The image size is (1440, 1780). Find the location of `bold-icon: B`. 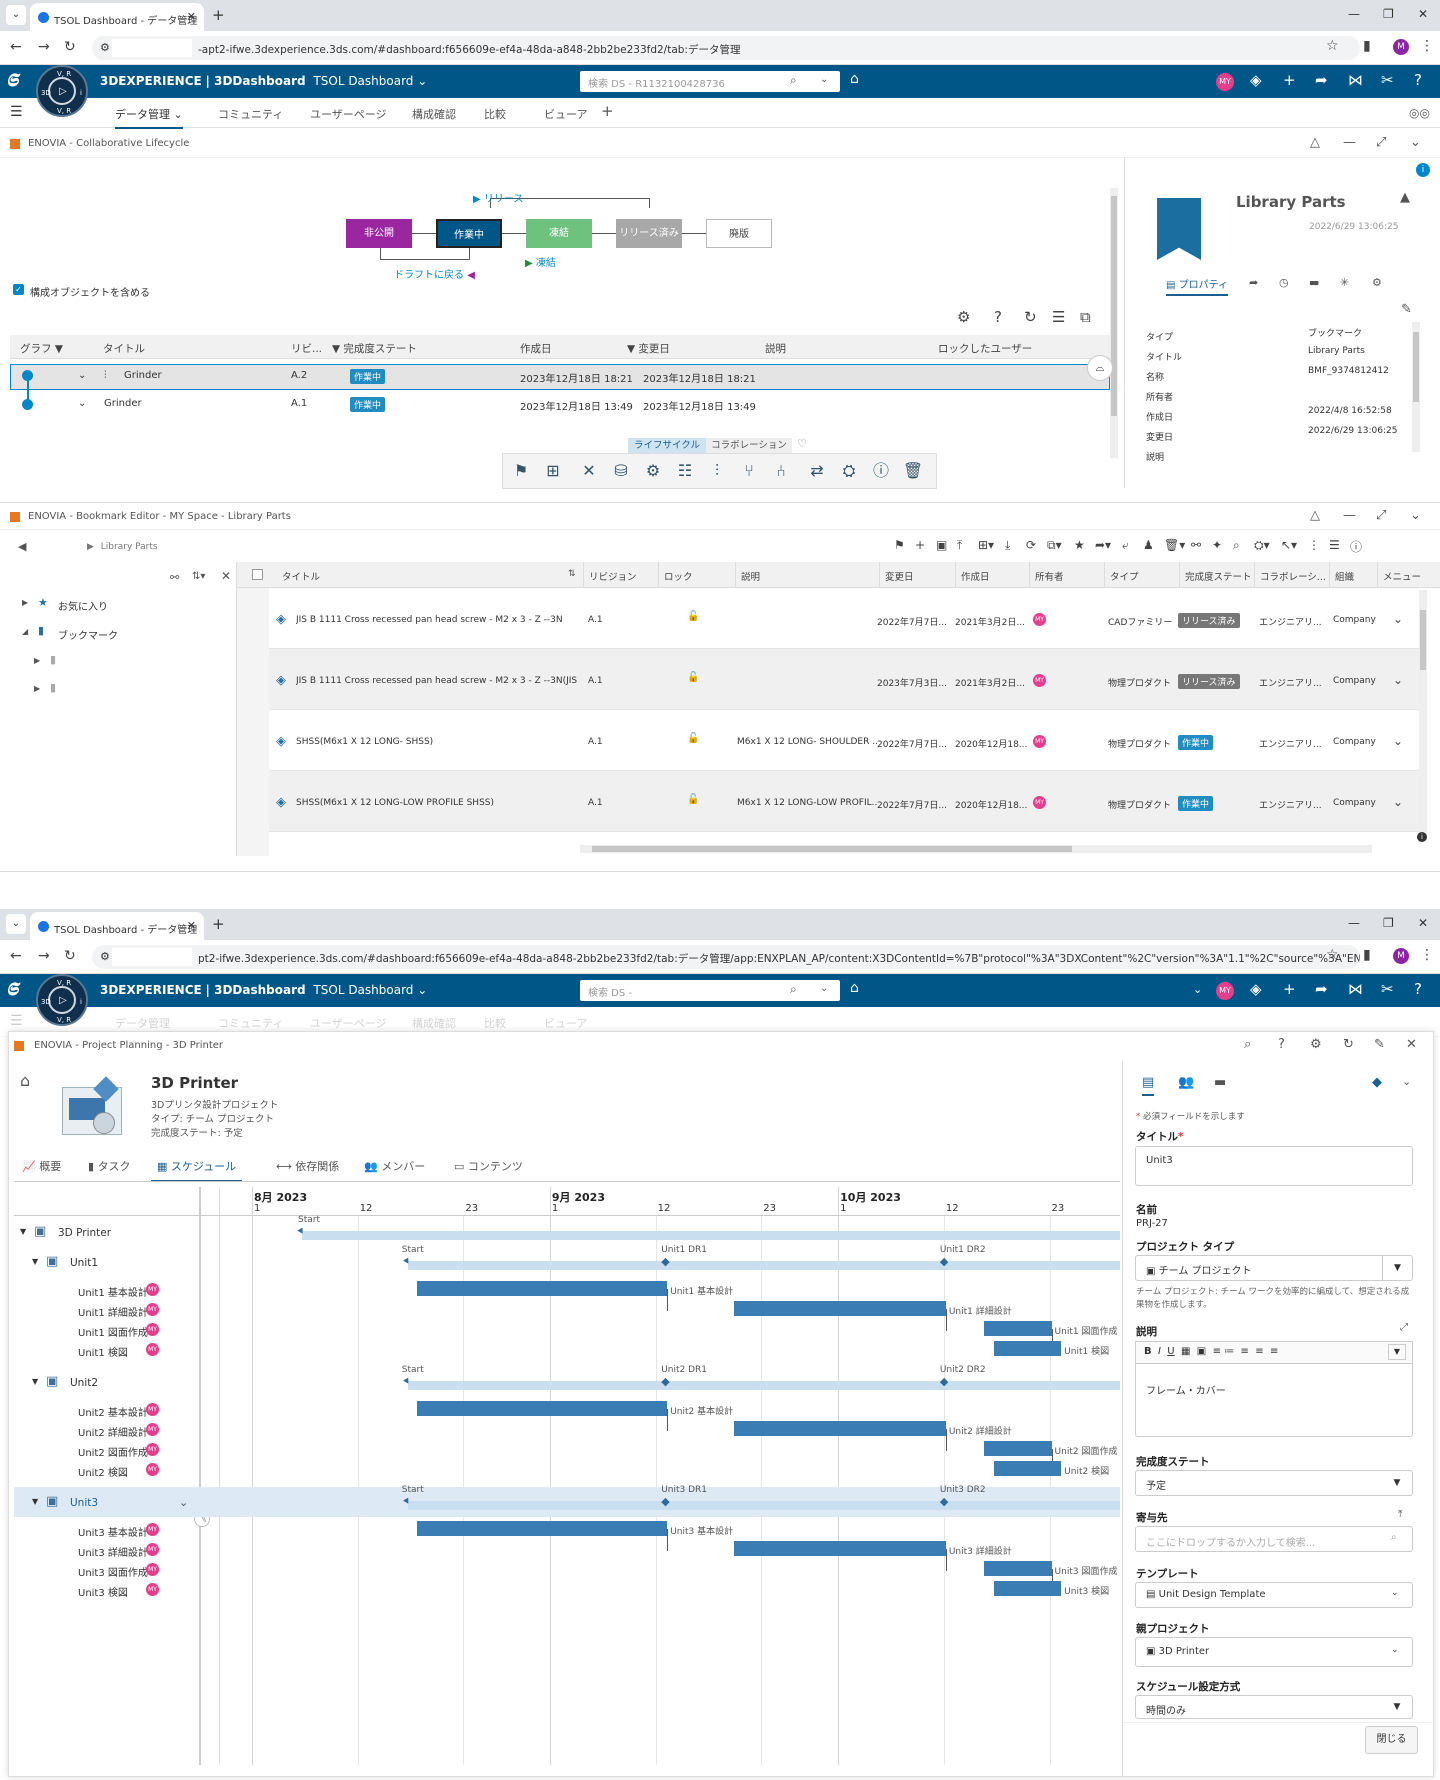

bold-icon: B is located at coordinates (1148, 1351).